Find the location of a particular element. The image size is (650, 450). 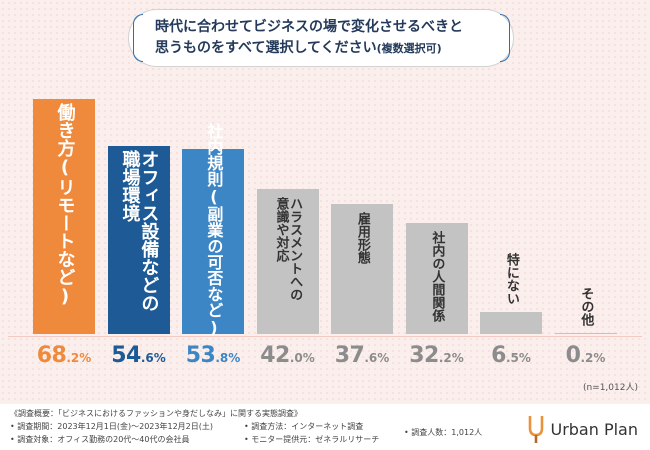

bar-label-line: オフィス設備などの is located at coordinates (149, 230).